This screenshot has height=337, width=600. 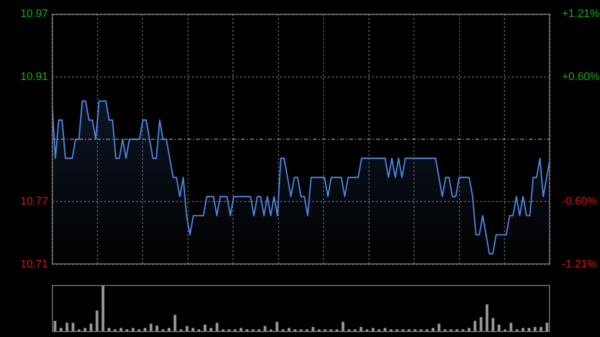 I want to click on y-tick-label: 10.71, so click(x=34, y=264).